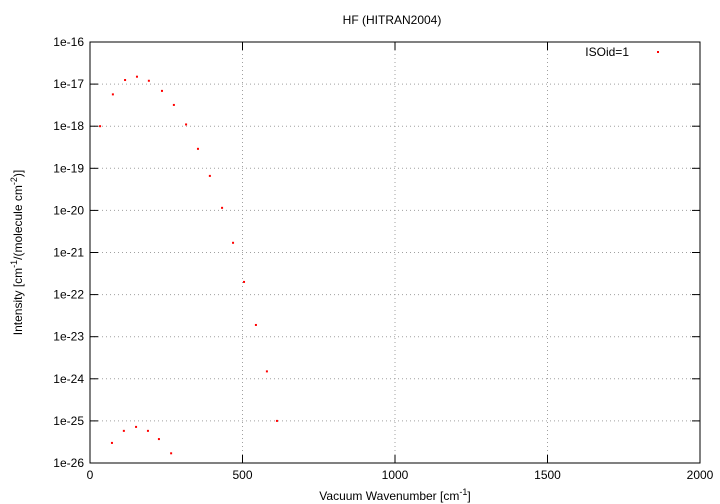  I want to click on chart-title: HF (HITRAN2004), so click(392, 20).